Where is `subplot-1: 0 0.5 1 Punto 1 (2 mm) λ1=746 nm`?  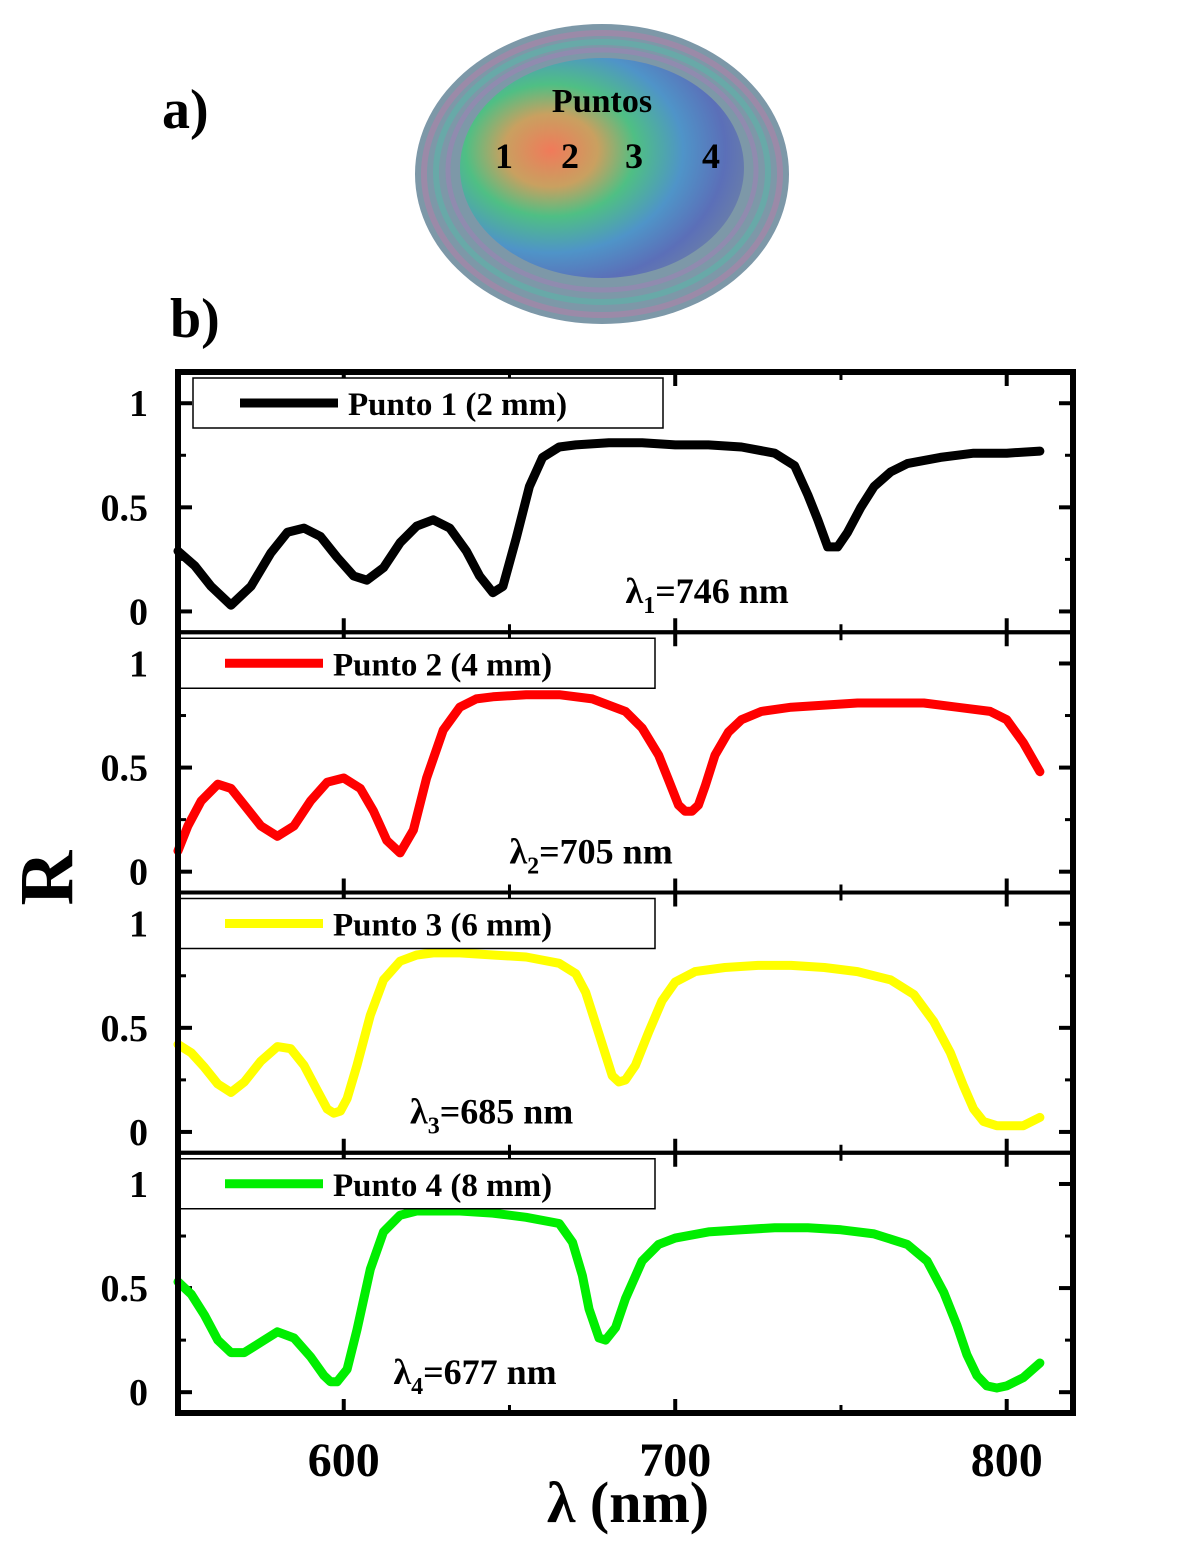 subplot-1: 0 0.5 1 Punto 1 (2 mm) λ1=746 nm is located at coordinates (587, 502).